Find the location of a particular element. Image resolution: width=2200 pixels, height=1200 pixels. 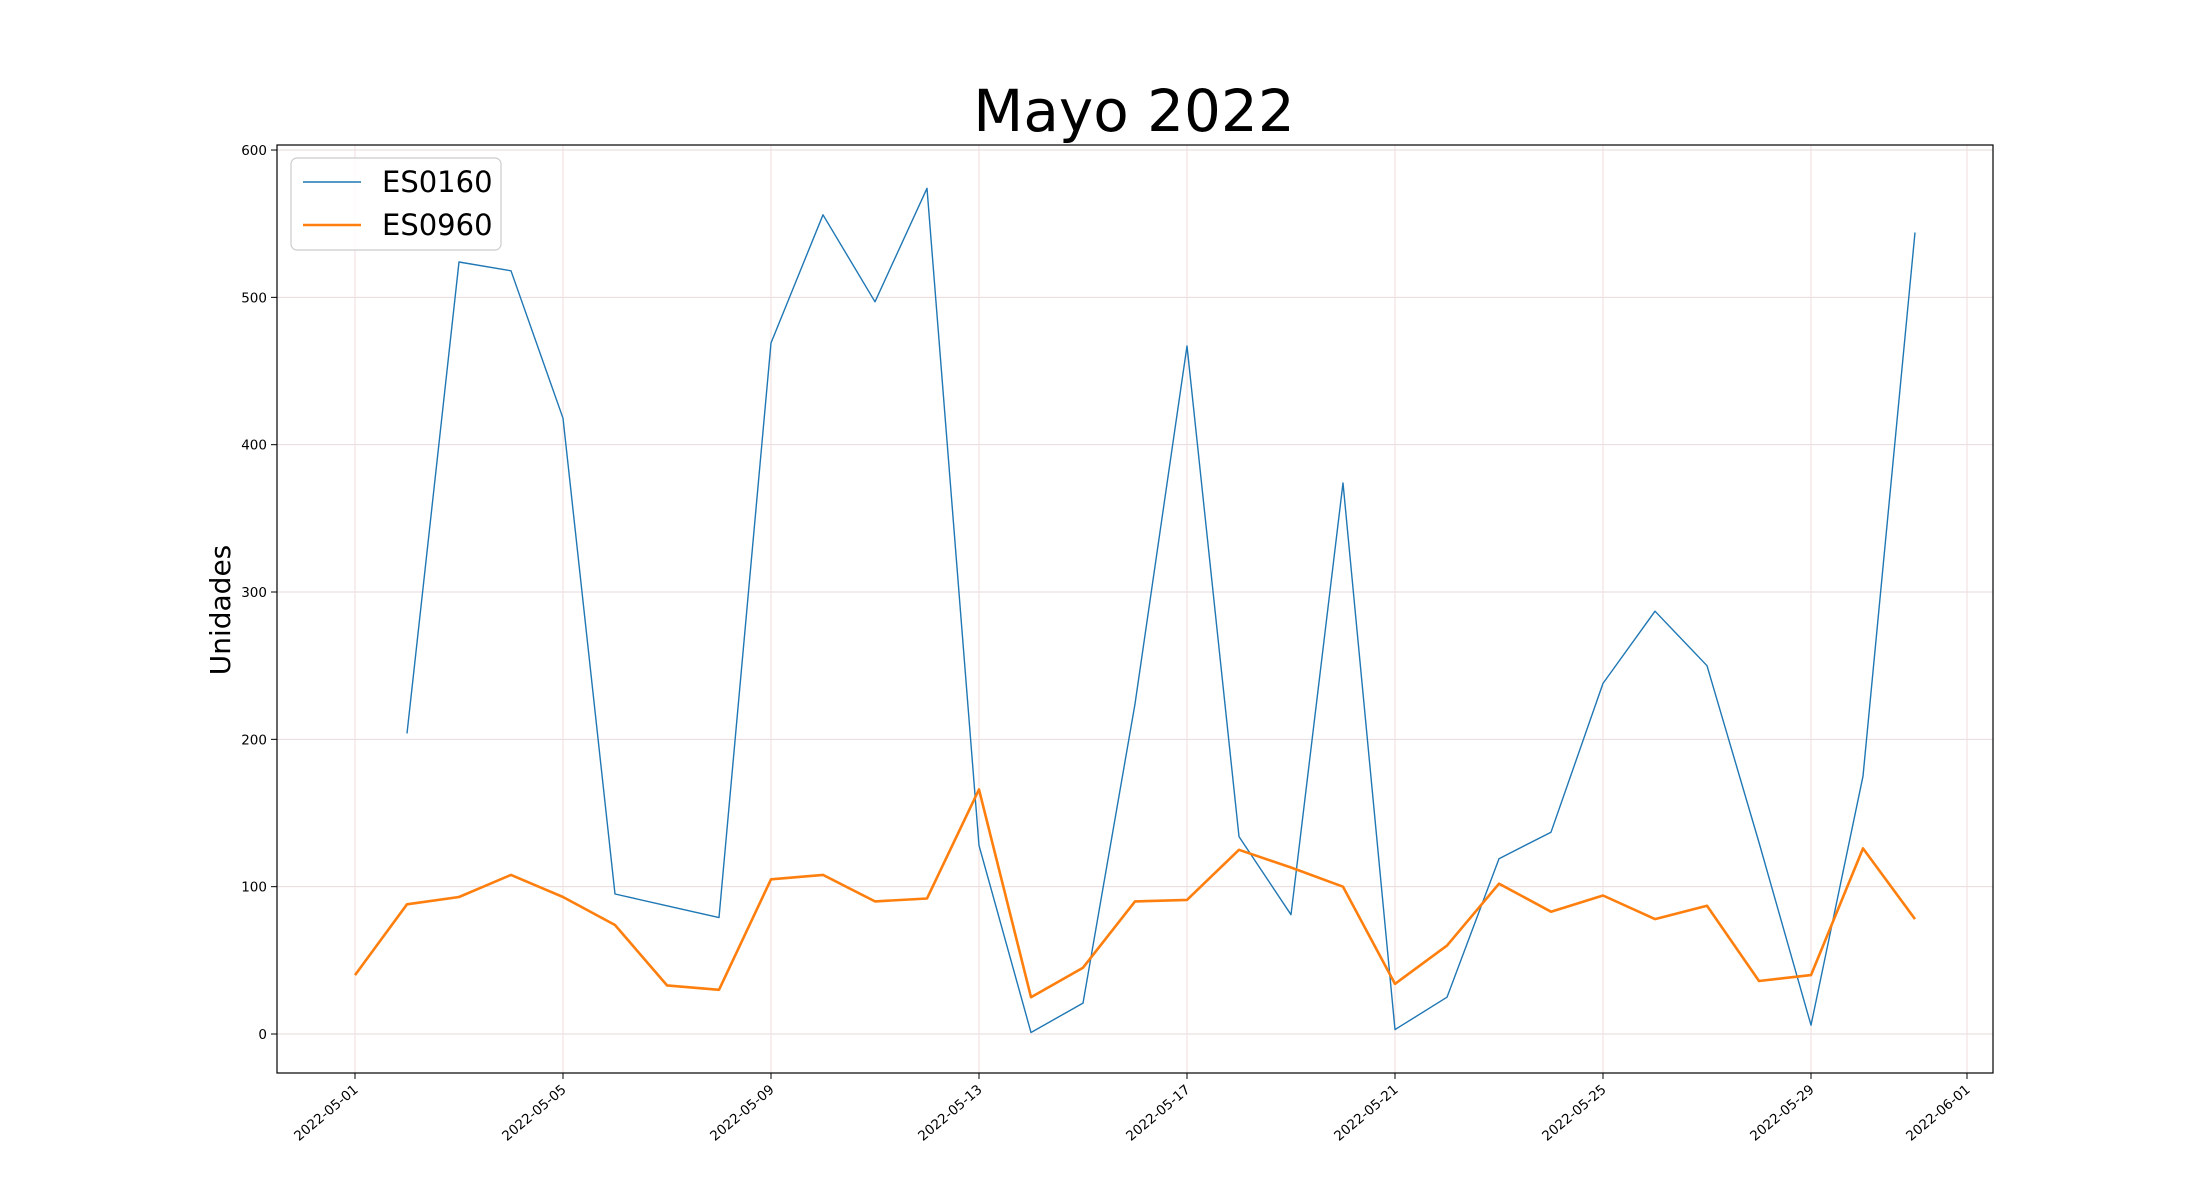

series-line-es0960 is located at coordinates (1135, 893).